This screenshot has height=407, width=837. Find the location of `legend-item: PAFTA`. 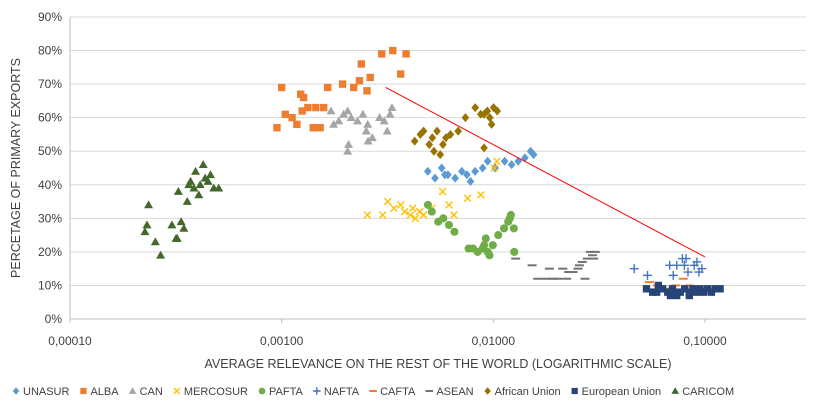

legend-item: PAFTA is located at coordinates (280, 392).